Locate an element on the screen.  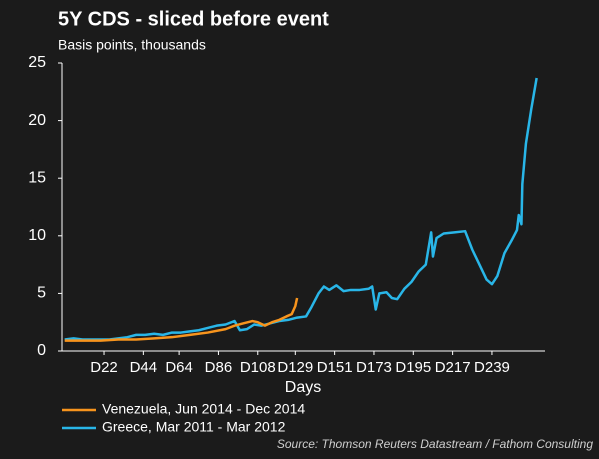
x-tick-label: D129 is located at coordinates (295, 367).